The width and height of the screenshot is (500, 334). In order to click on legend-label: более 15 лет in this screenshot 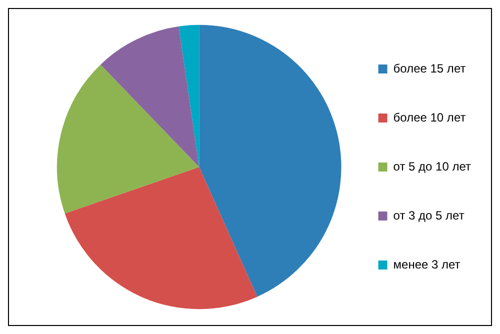, I will do `click(429, 68)`.